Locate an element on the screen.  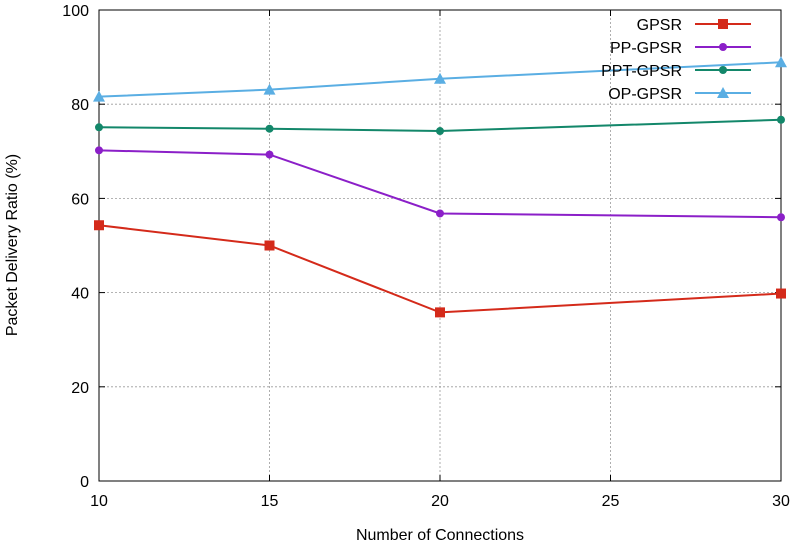
series-ppt-gpsr is located at coordinates (440, 125).